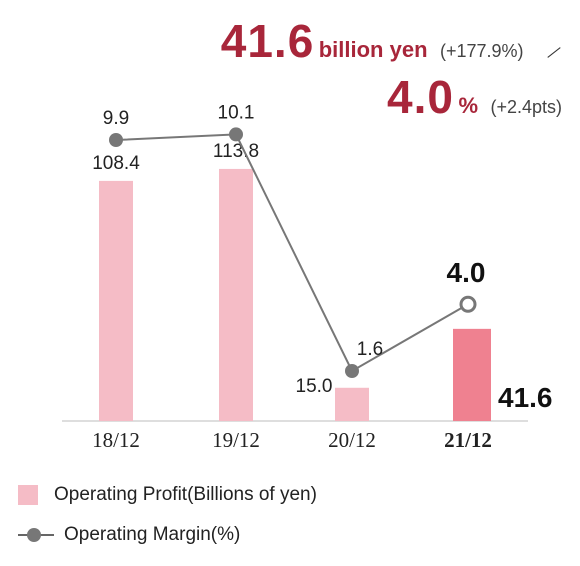 Image resolution: width=580 pixels, height=566 pixels. I want to click on bar-value-label: 15.0, so click(314, 386).